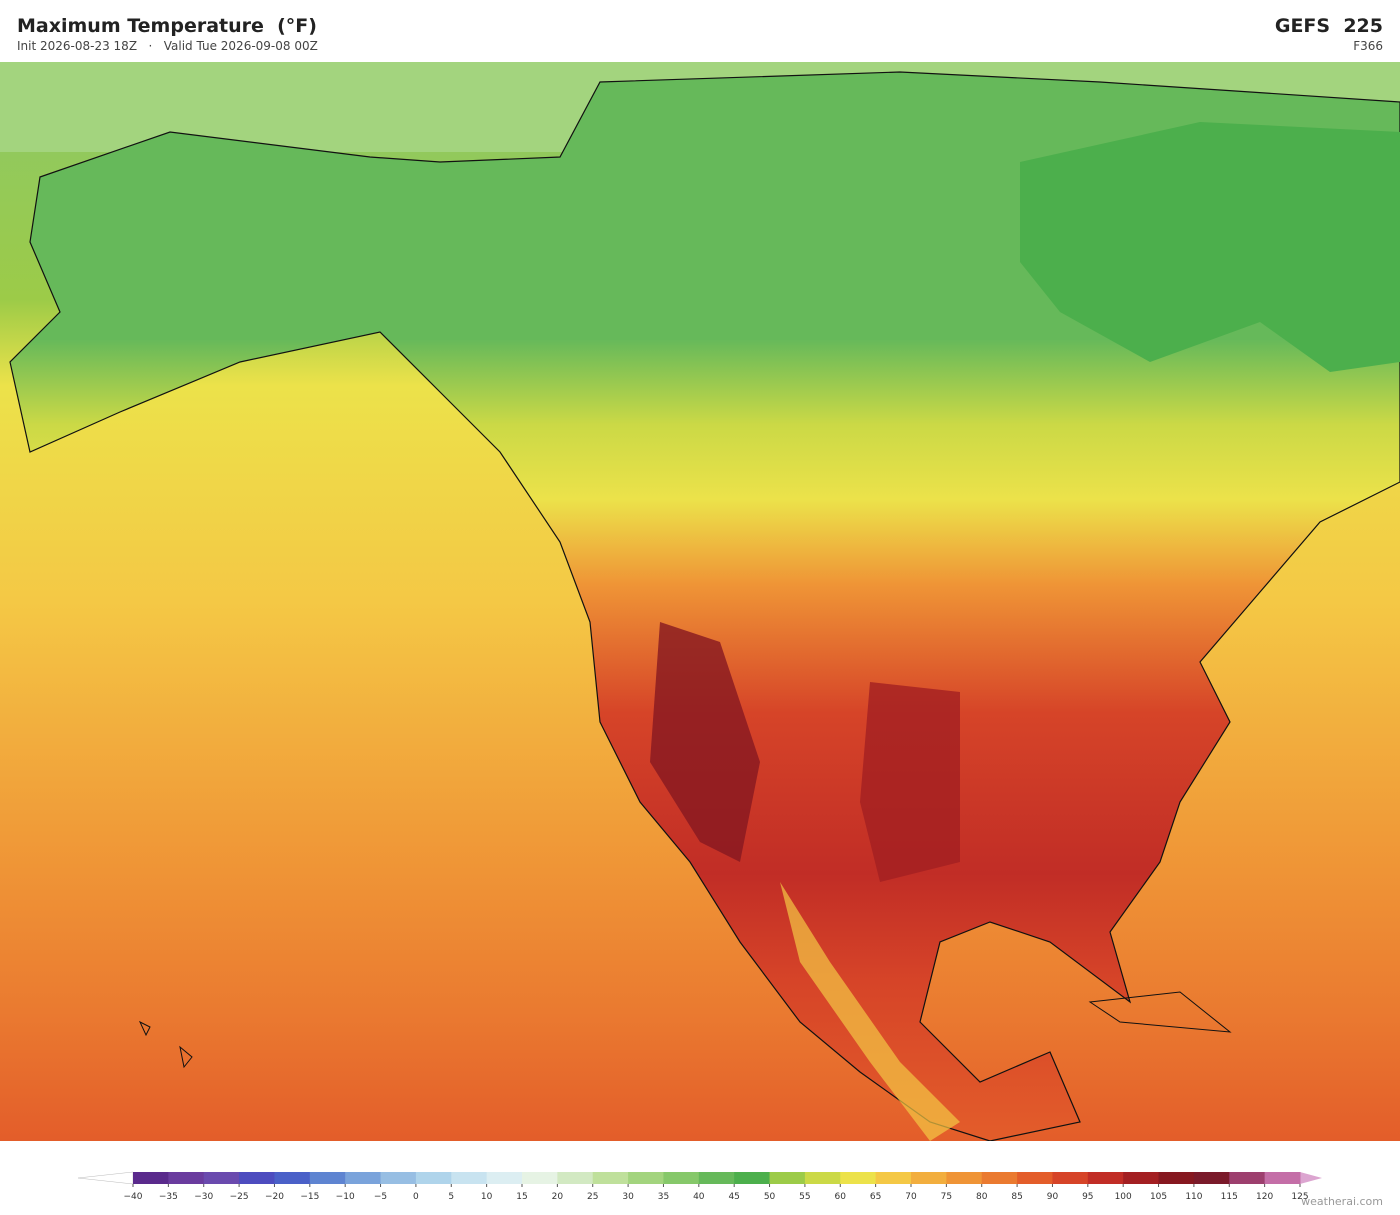  Describe the element at coordinates (380, 1197) in the screenshot. I see `colorbar-tick-label: −5` at that location.